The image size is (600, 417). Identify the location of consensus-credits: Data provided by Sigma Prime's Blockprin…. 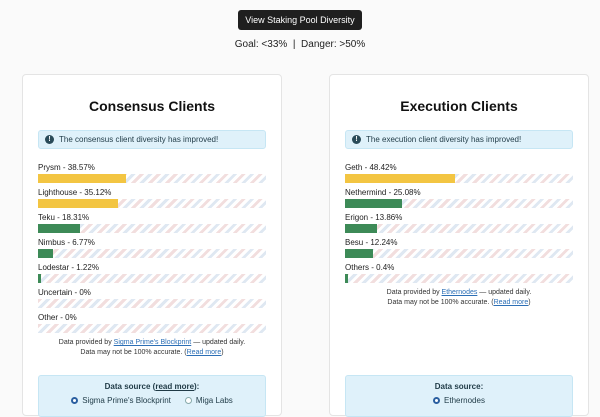
(152, 348).